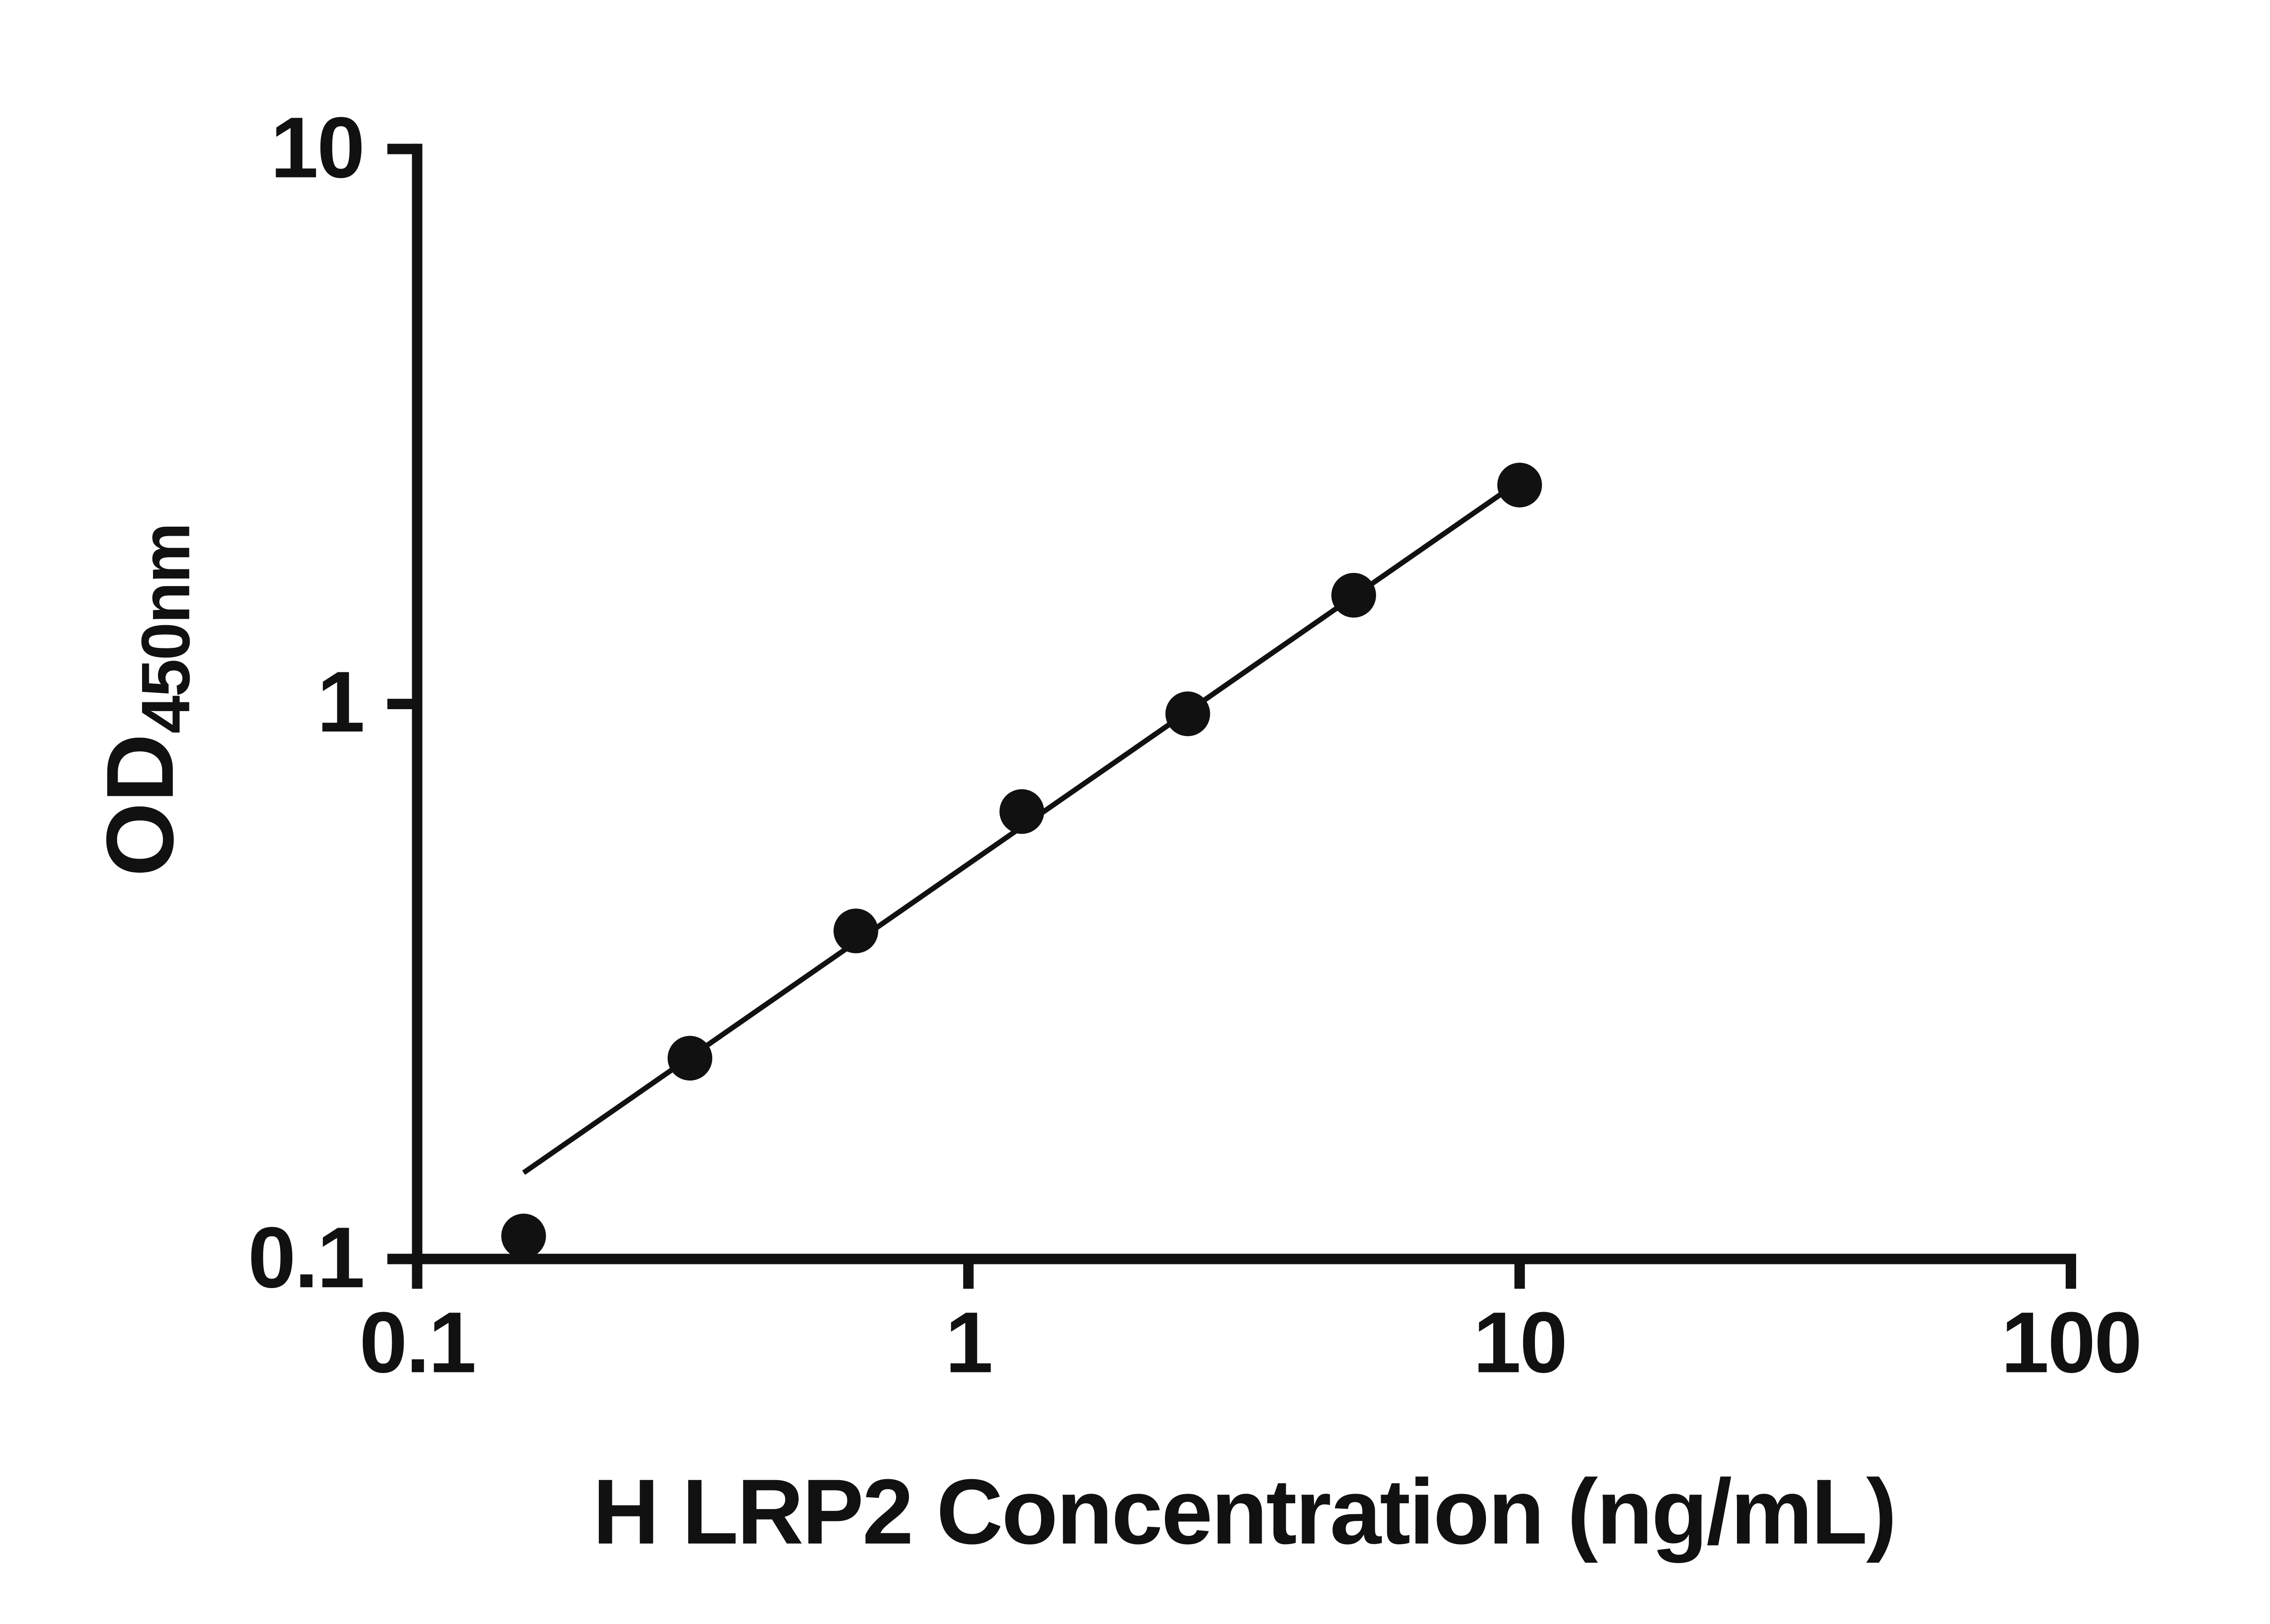 The width and height of the screenshot is (2270, 1624). Describe the element at coordinates (140, 805) in the screenshot. I see `y-axis-title-main: OD` at that location.